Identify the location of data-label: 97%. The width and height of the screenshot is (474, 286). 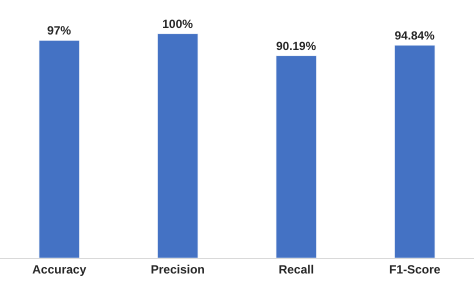
(59, 31).